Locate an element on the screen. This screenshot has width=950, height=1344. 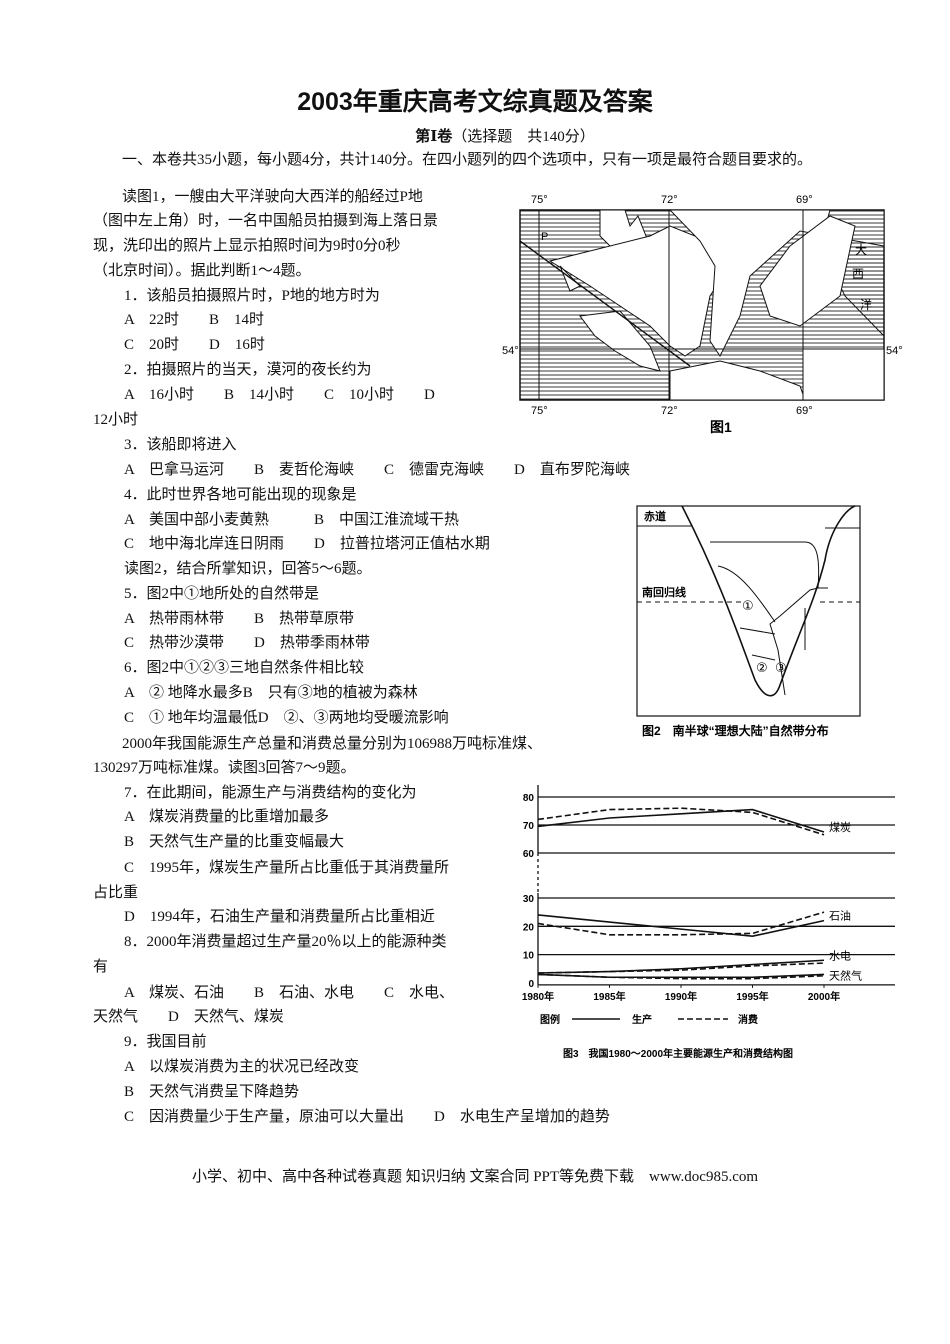
text-line: 有 is located at coordinates (101, 967).